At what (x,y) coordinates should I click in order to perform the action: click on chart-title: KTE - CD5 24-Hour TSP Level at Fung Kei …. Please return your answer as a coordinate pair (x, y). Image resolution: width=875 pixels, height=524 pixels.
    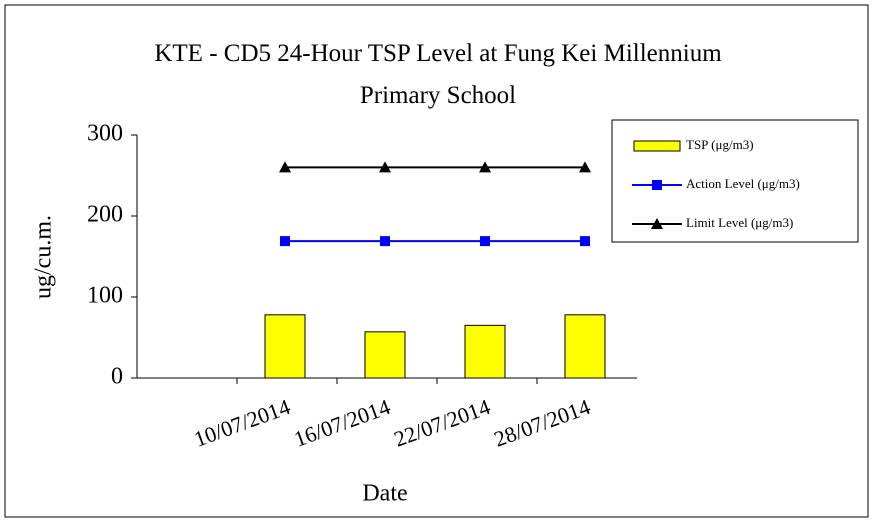
    Looking at the image, I should click on (438, 74).